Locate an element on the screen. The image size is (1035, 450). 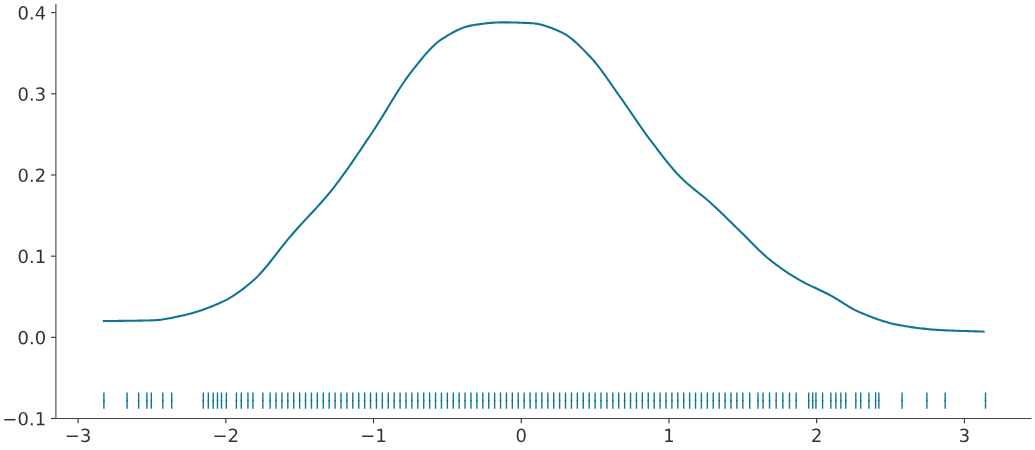
x-tick-label: −1 is located at coordinates (374, 435).